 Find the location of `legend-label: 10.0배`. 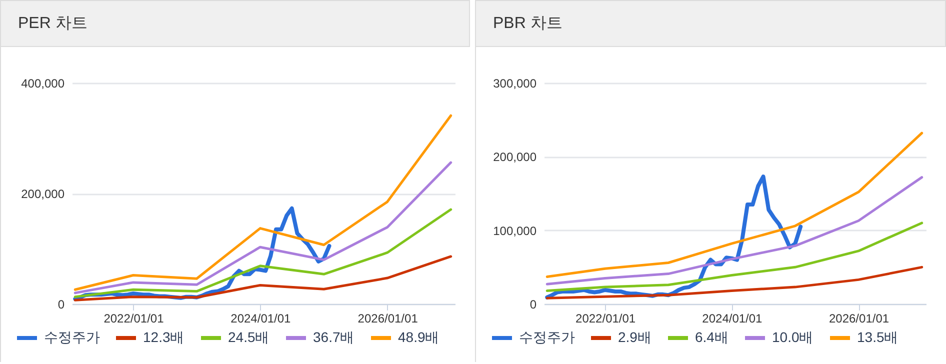

legend-label: 10.0배 is located at coordinates (793, 337).